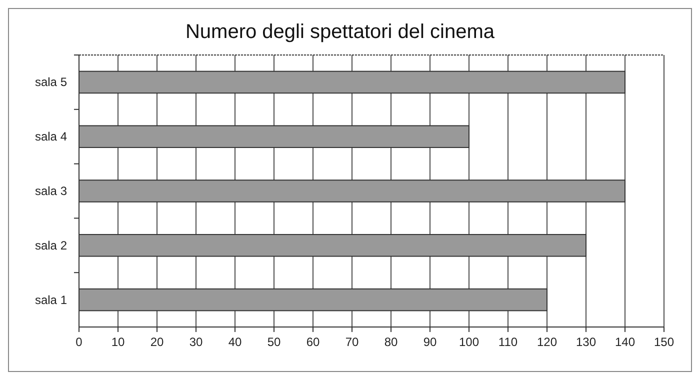  What do you see at coordinates (391, 342) in the screenshot?
I see `x-tick-label: 80` at bounding box center [391, 342].